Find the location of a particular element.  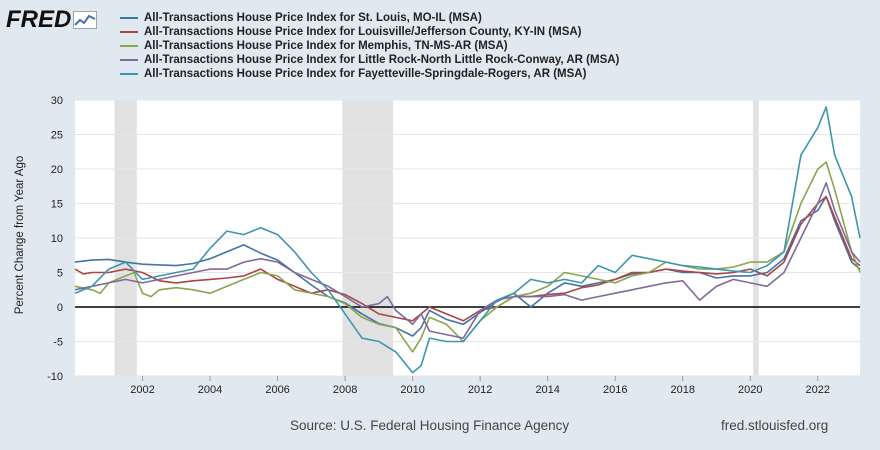

y-tick-label: 0 is located at coordinates (60, 308).